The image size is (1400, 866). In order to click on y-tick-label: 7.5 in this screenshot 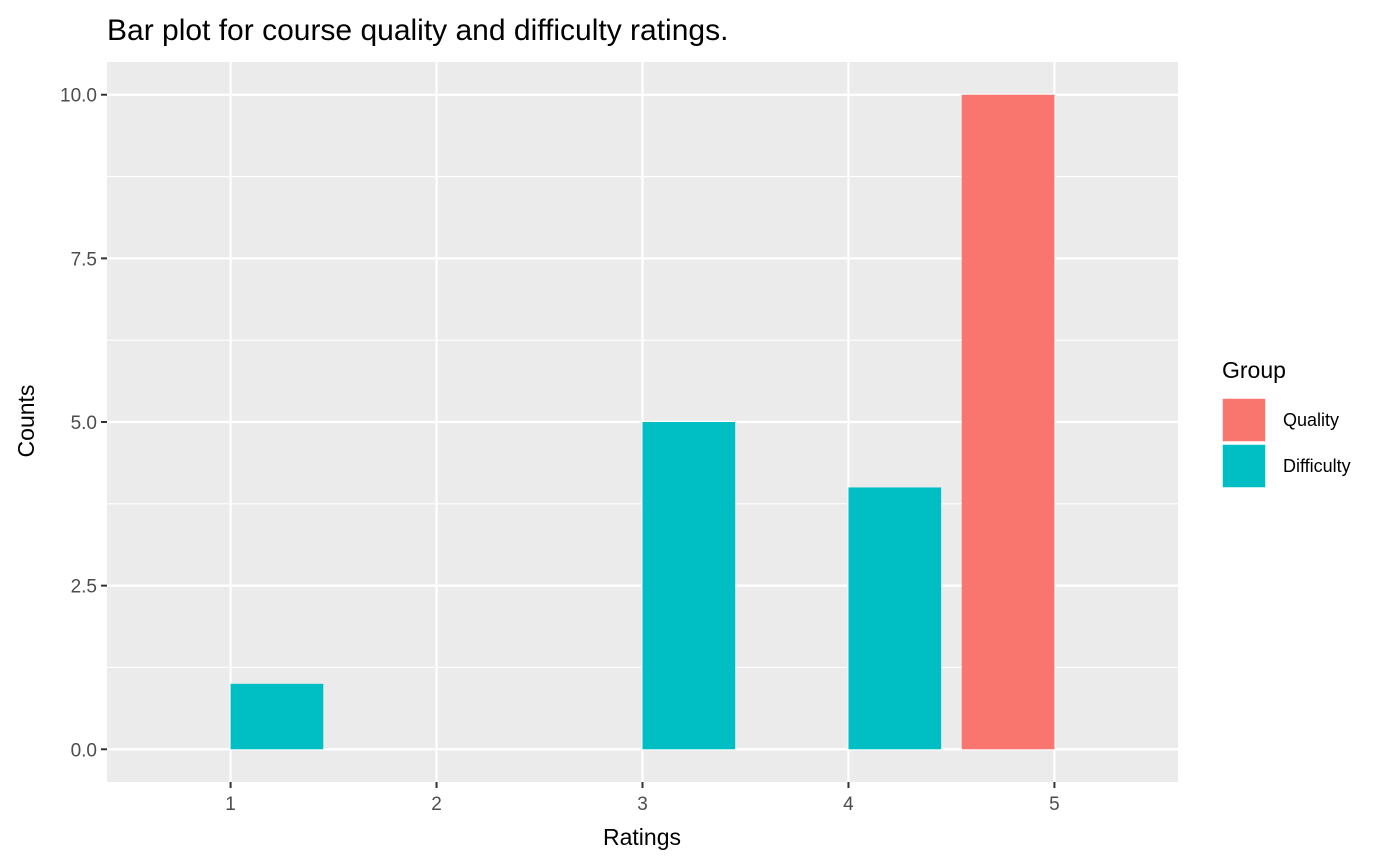, I will do `click(84, 259)`.